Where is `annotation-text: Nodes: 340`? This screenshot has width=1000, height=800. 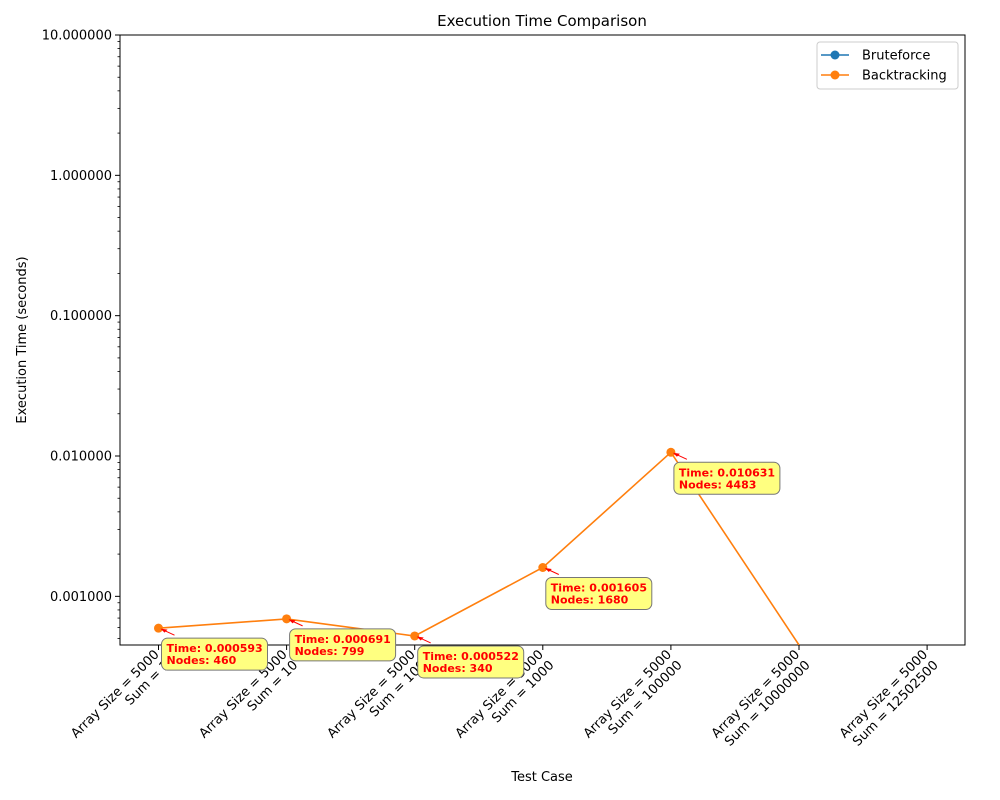 annotation-text: Nodes: 340 is located at coordinates (458, 668).